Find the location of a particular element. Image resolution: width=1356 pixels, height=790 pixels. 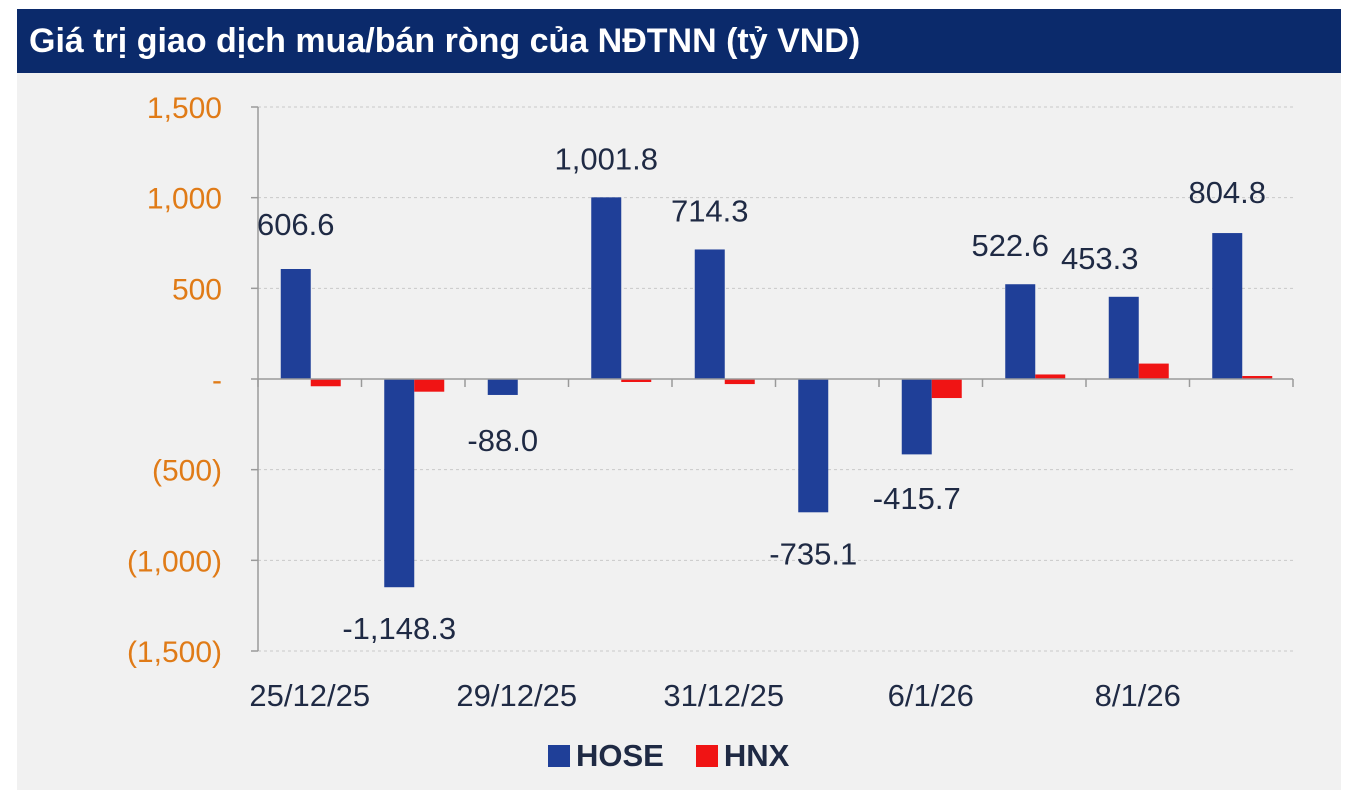

x-tick-label: 29/12/25 is located at coordinates (516, 695).